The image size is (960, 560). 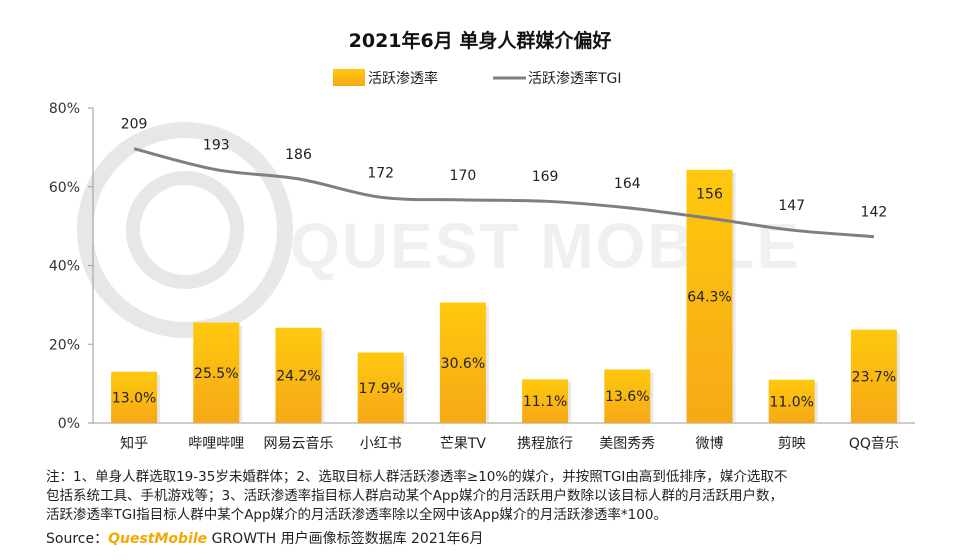 What do you see at coordinates (77, 539) in the screenshot?
I see `source-prefix: Source：` at bounding box center [77, 539].